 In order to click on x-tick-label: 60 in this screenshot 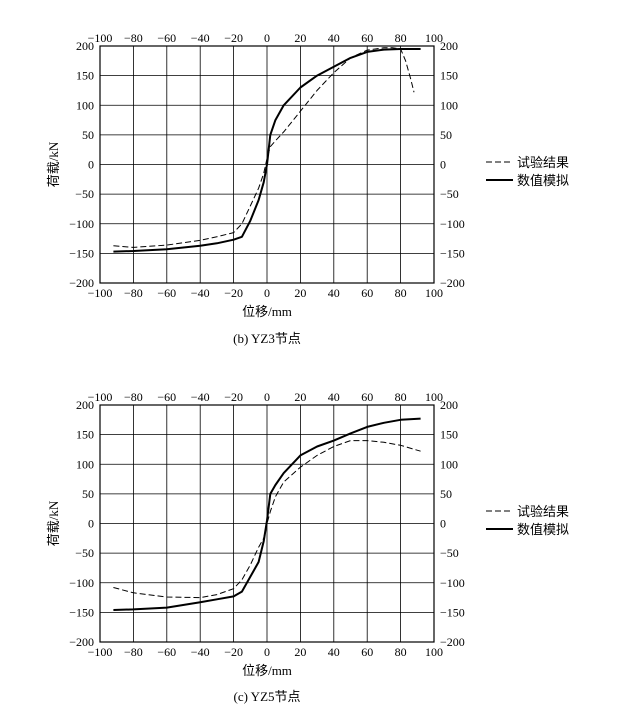, I will do `click(367, 652)`.